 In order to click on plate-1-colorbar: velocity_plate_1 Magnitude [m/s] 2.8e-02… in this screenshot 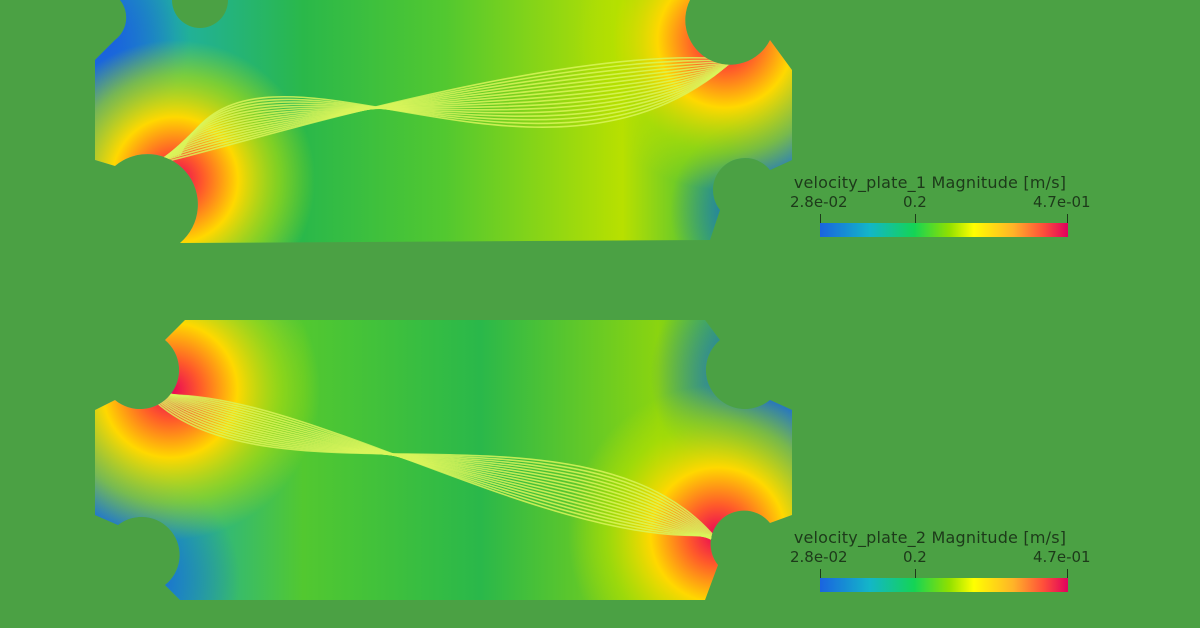, I will do `click(935, 213)`.